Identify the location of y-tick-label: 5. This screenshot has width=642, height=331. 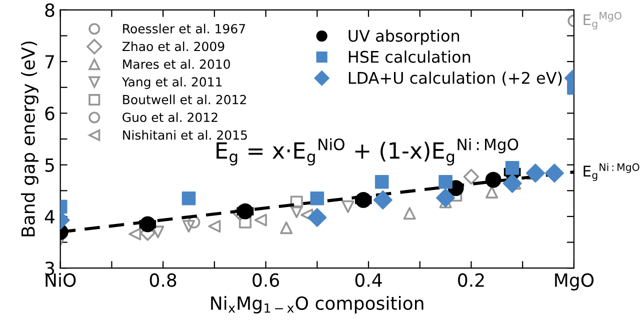
(49, 165).